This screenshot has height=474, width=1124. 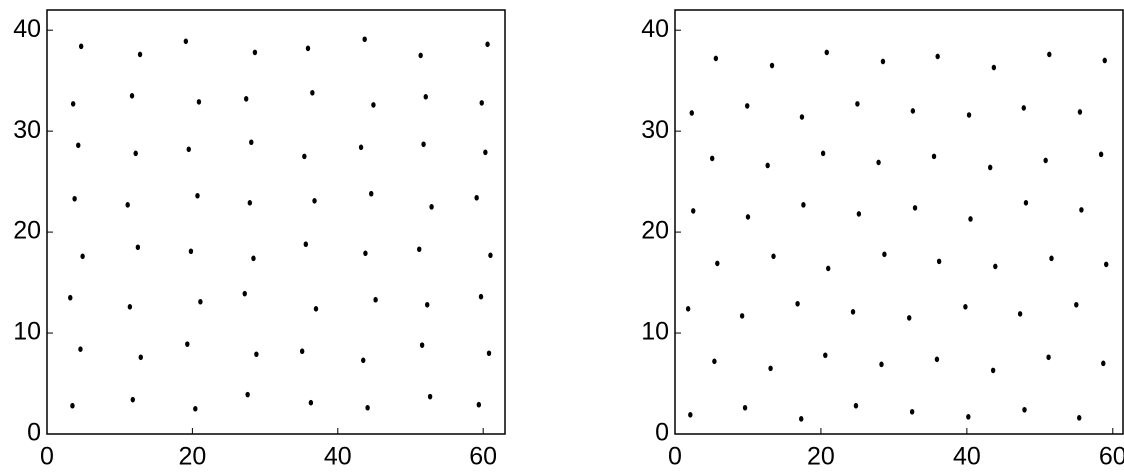 I want to click on y-tick-label: 20, so click(x=27, y=231).